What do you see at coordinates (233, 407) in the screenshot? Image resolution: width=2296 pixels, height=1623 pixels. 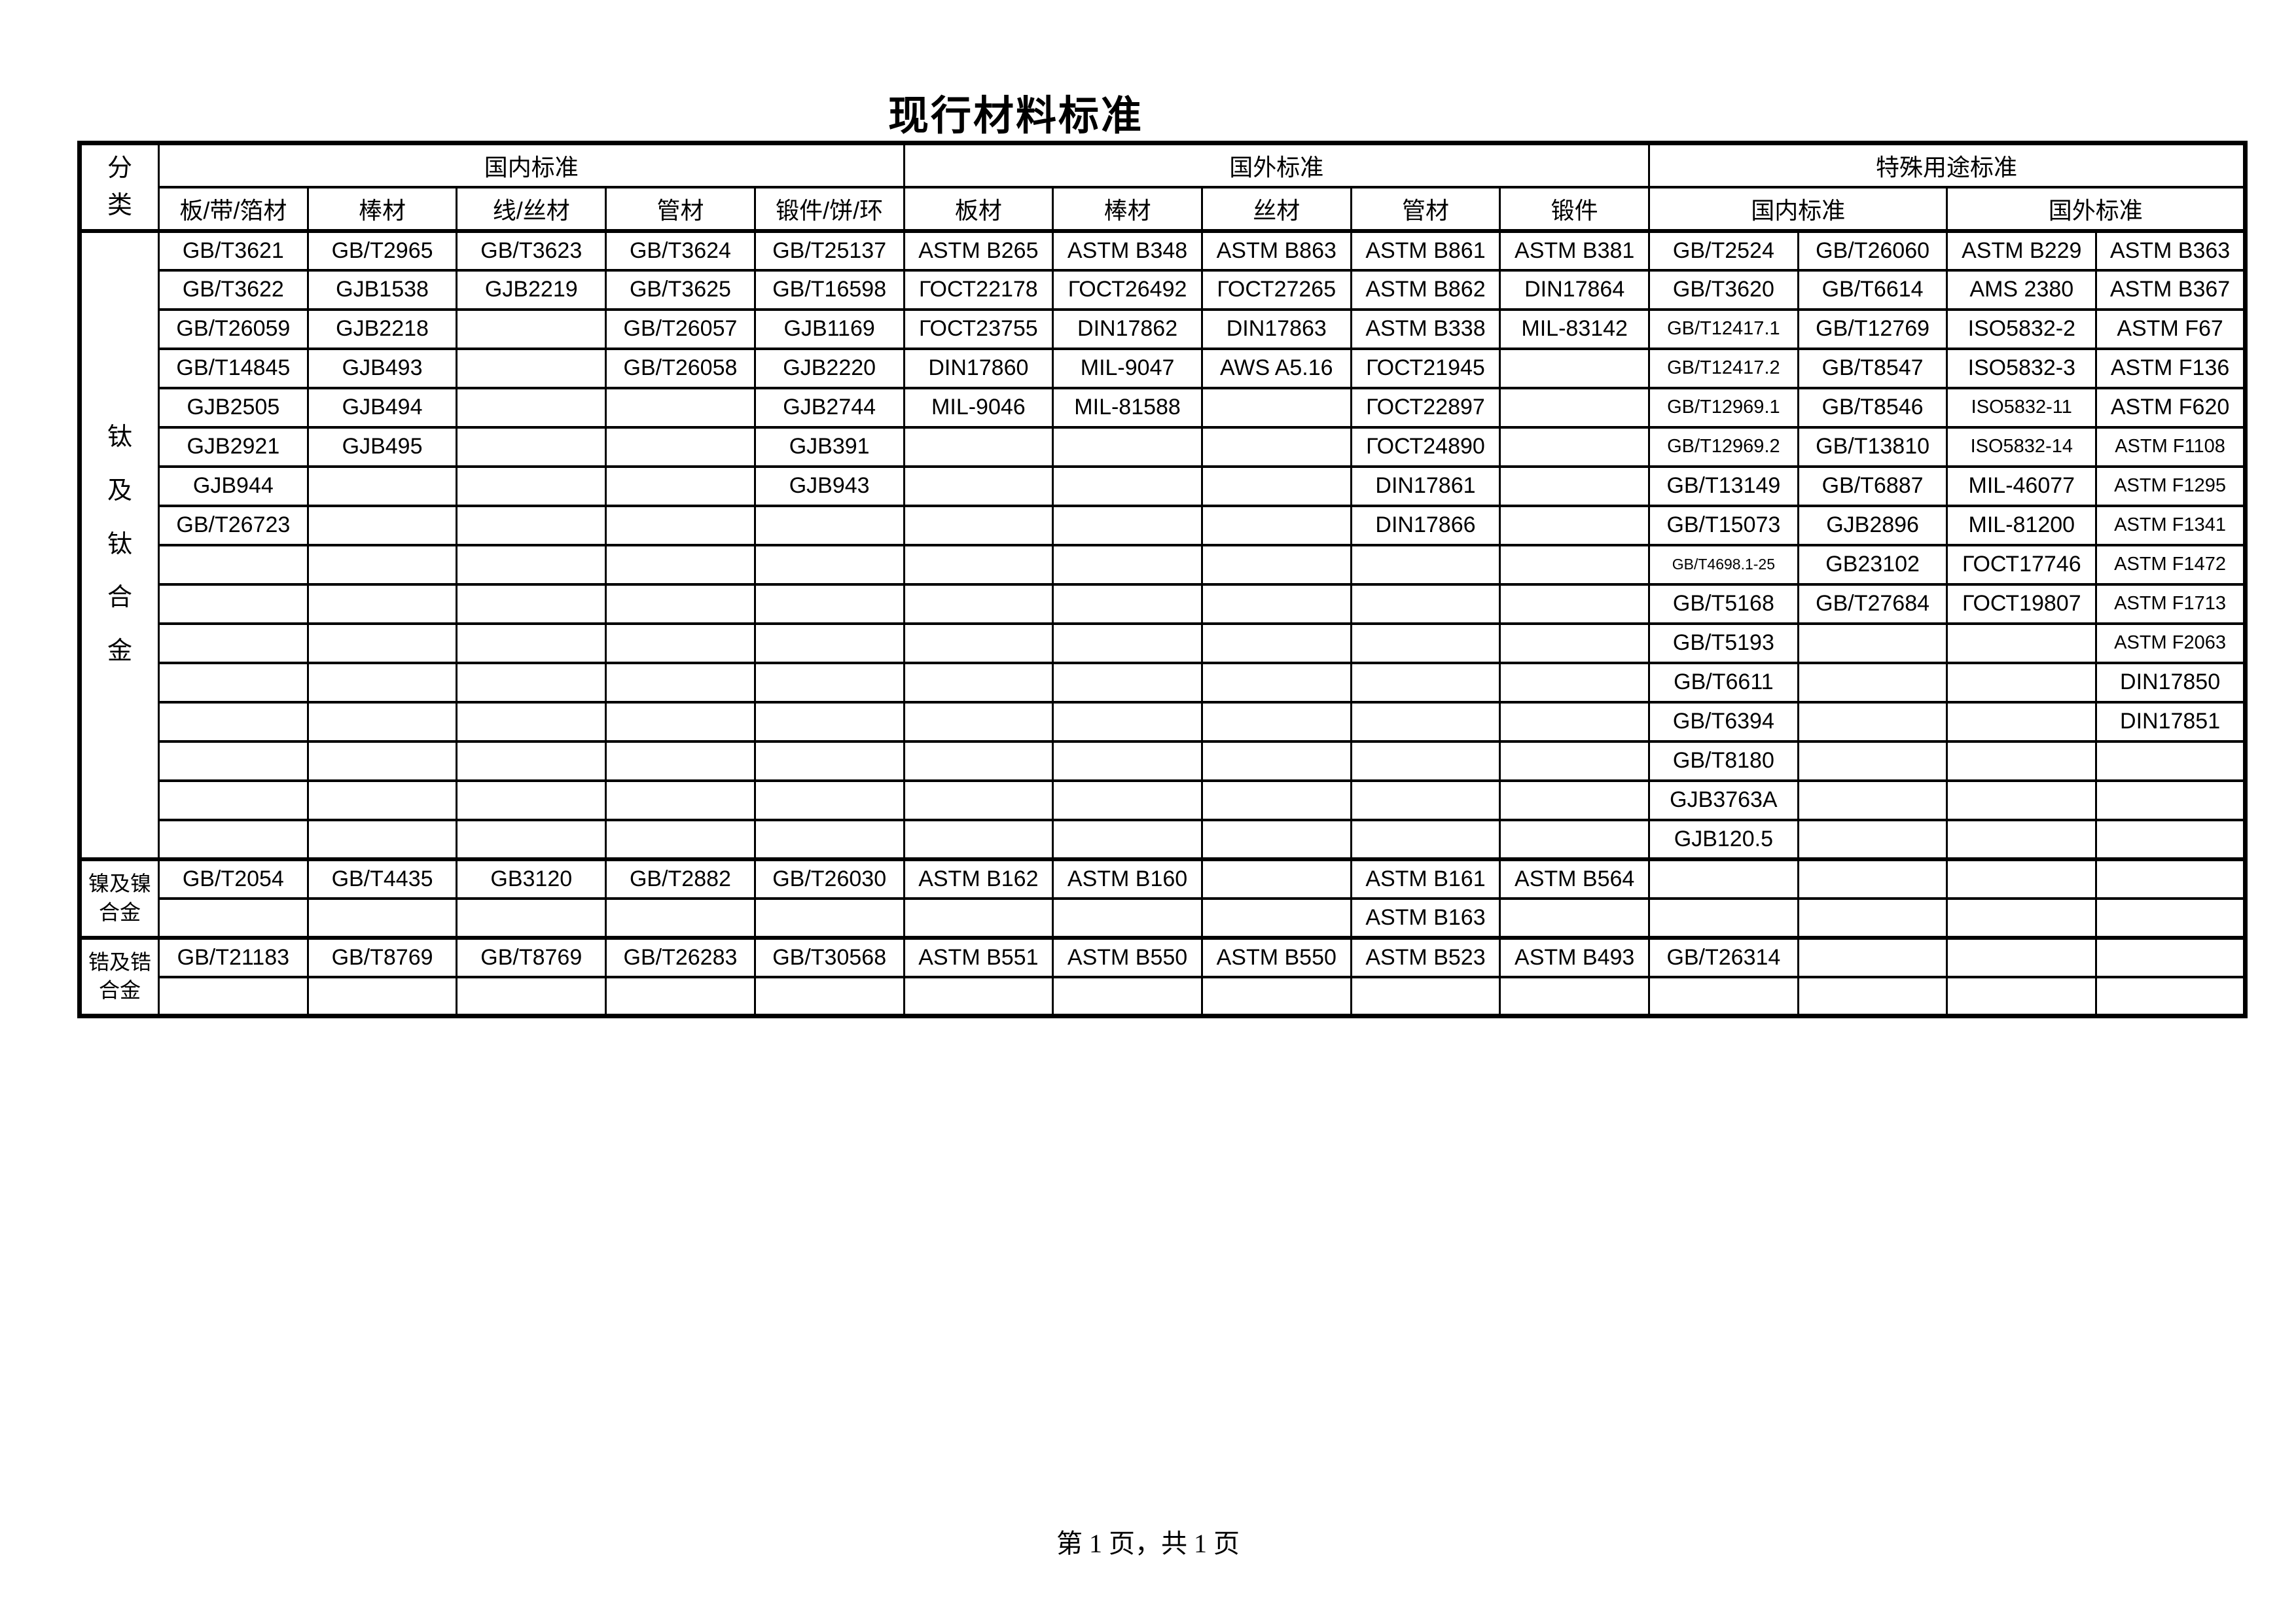 I see `table-cell: GJB2505` at bounding box center [233, 407].